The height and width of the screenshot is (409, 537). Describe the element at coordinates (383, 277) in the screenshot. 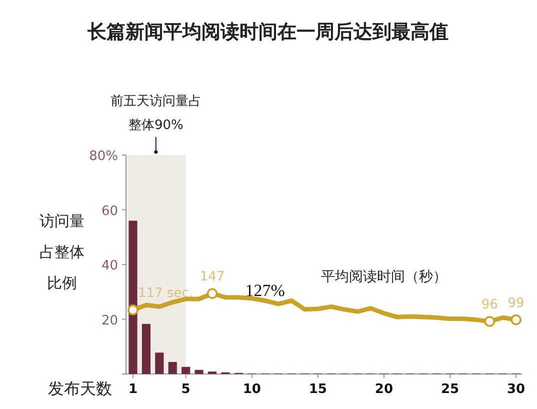

I see `series-label: 平均阅读时间（秒）` at that location.